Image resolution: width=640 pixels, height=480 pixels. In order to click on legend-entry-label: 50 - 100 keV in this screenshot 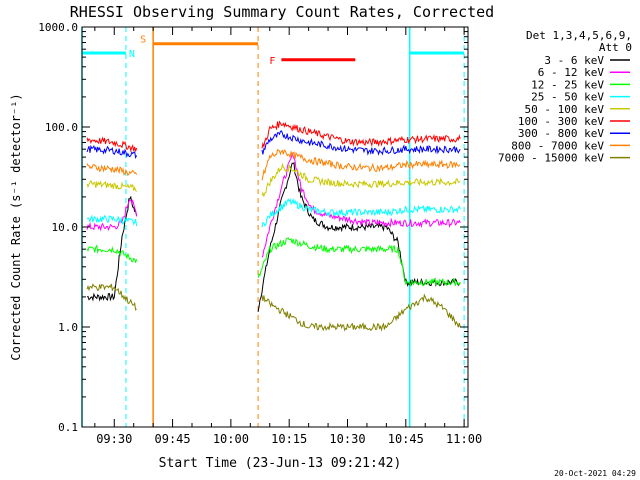, I will do `click(565, 109)`.